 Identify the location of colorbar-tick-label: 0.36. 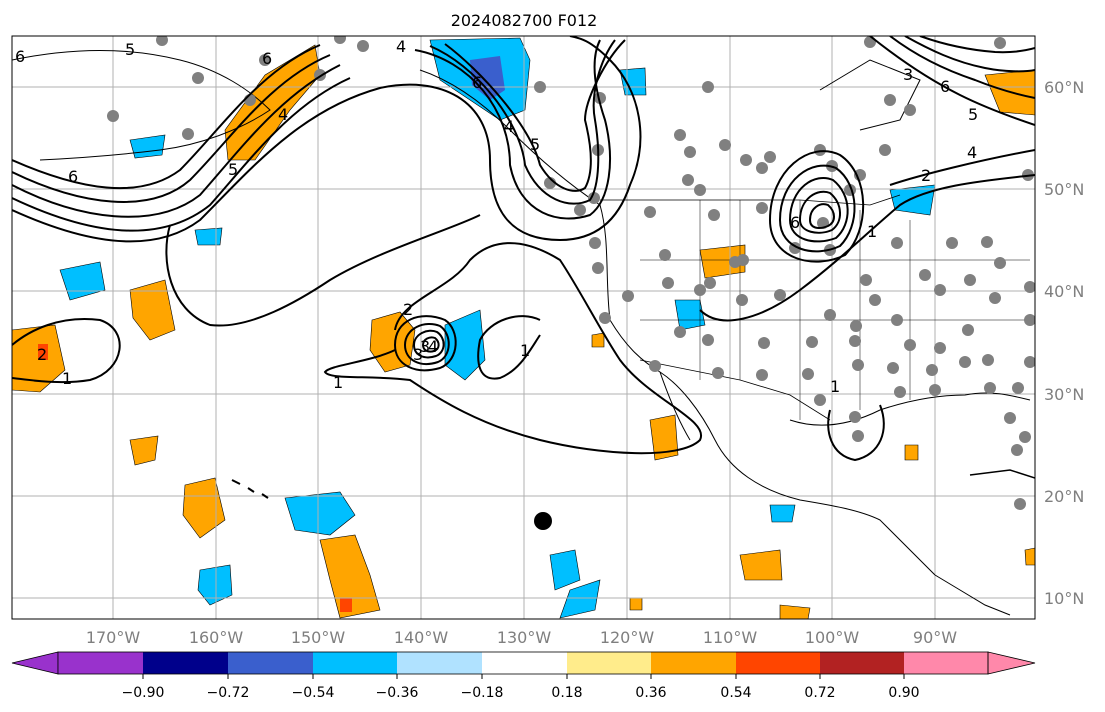
(650, 693).